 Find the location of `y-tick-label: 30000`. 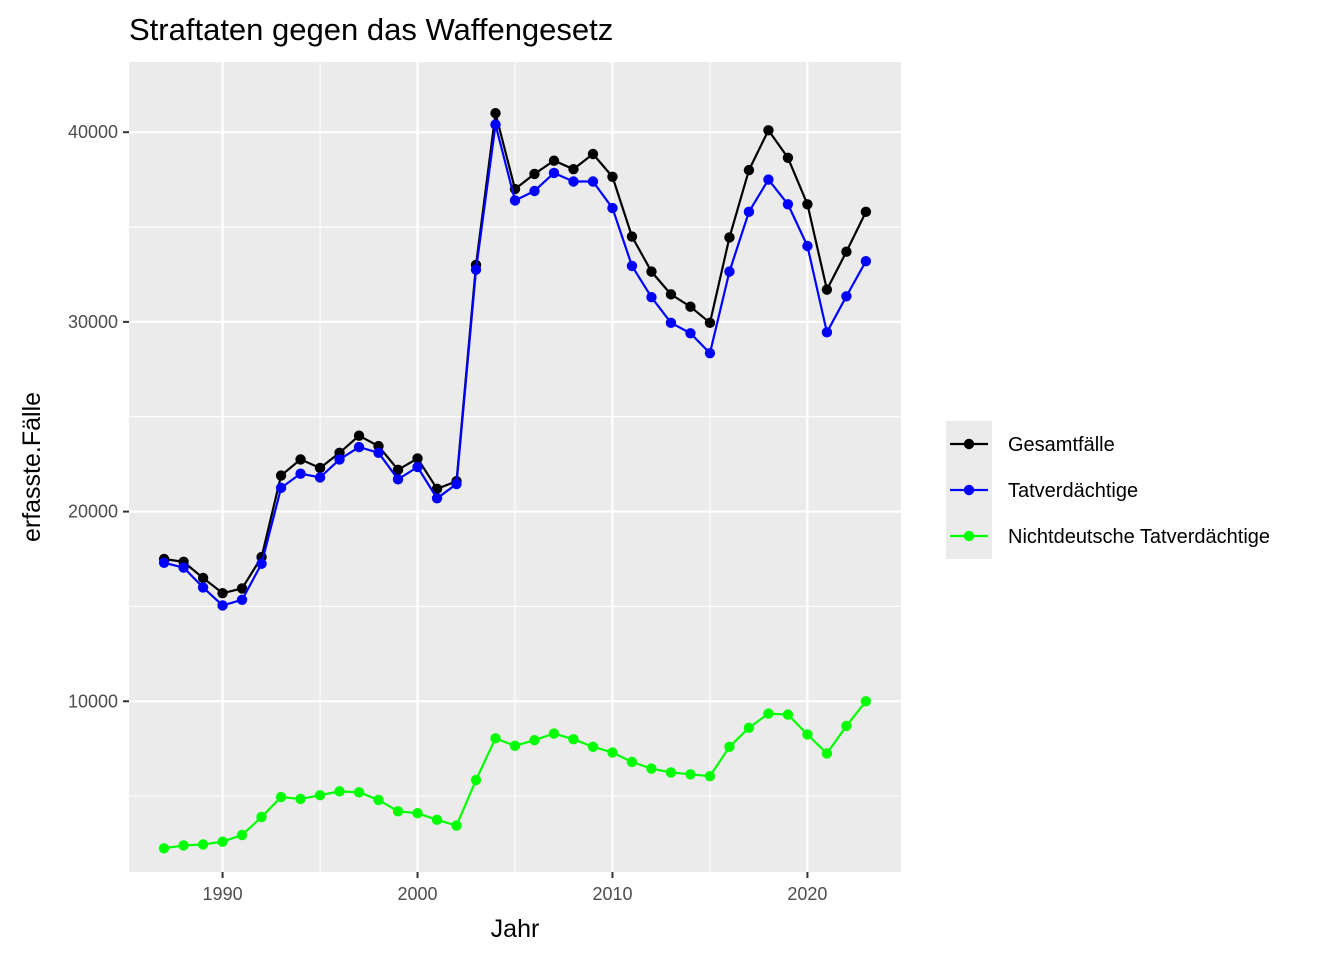

y-tick-label: 30000 is located at coordinates (93, 322).